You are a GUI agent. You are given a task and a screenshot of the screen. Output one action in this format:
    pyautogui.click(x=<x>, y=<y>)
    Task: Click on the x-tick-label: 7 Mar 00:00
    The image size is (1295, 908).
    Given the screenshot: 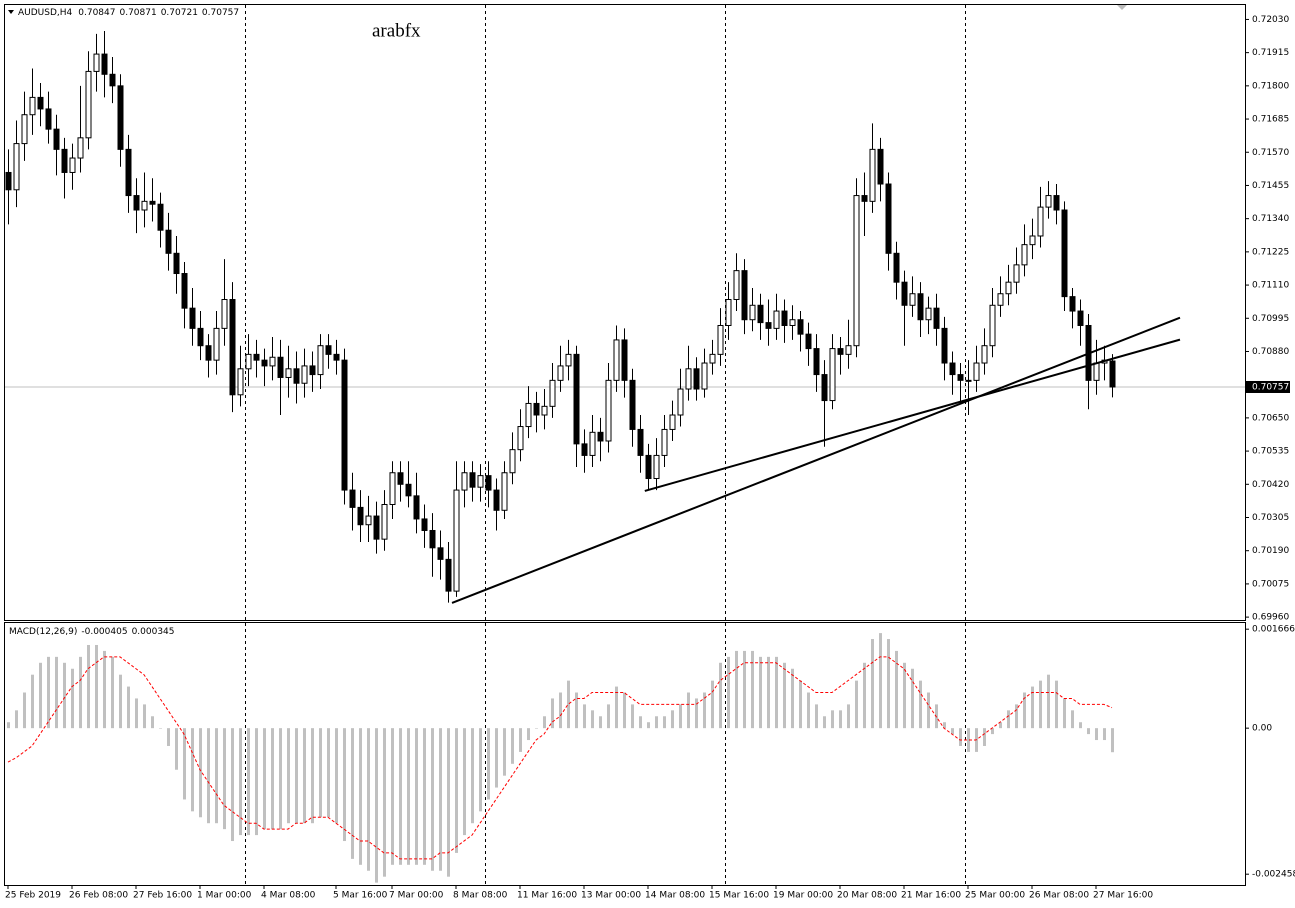 What is the action you would take?
    pyautogui.click(x=416, y=896)
    